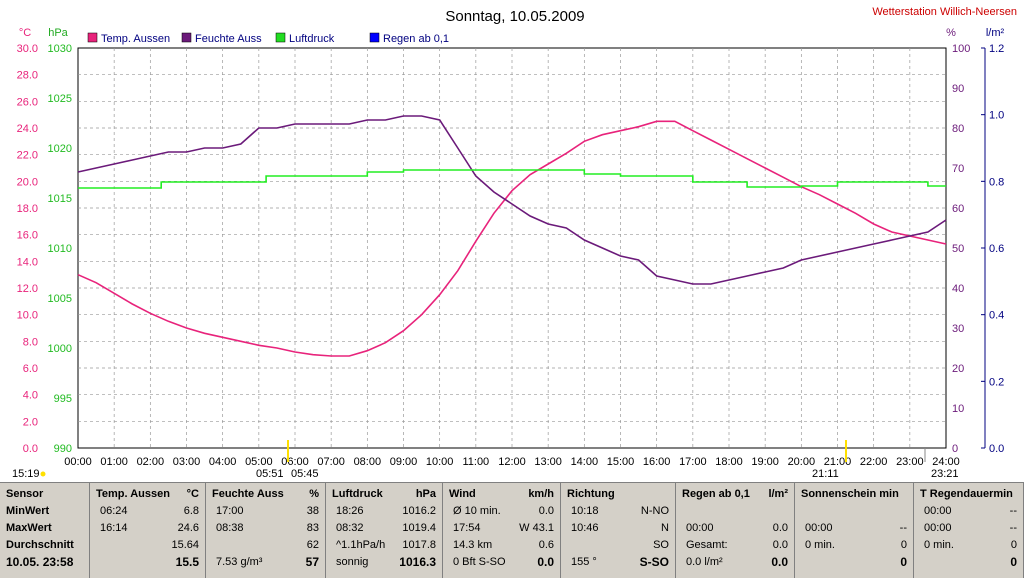 This screenshot has width=1024, height=578. I want to click on tick-x: 11:00, so click(475, 462).